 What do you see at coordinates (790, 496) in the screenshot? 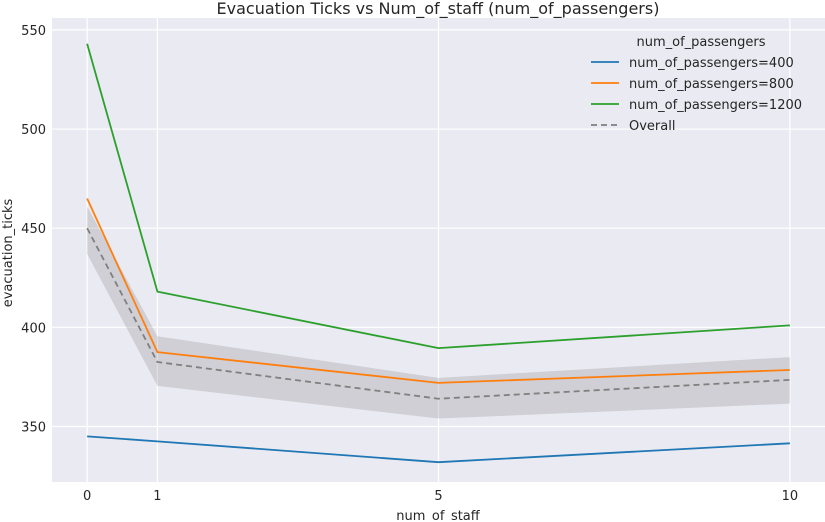
I see `x-tick-label: 10` at bounding box center [790, 496].